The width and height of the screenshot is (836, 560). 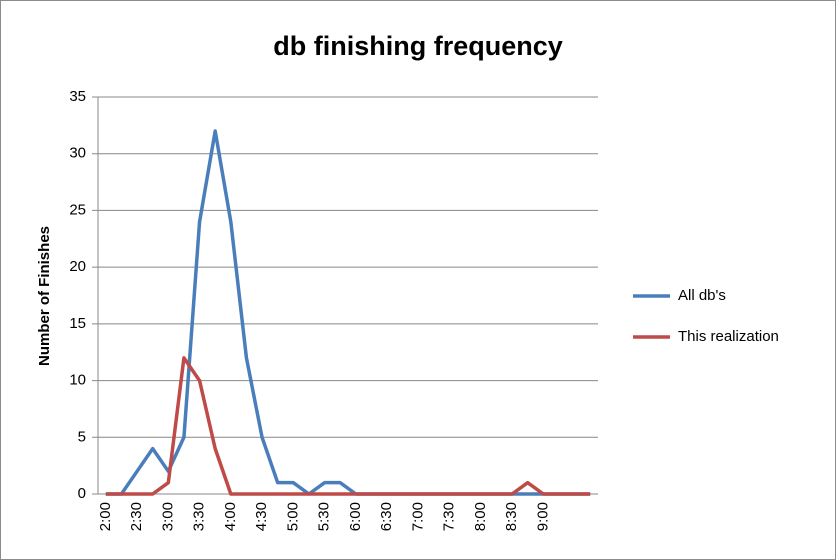 I want to click on x-tick-label: 5:30, so click(x=324, y=516).